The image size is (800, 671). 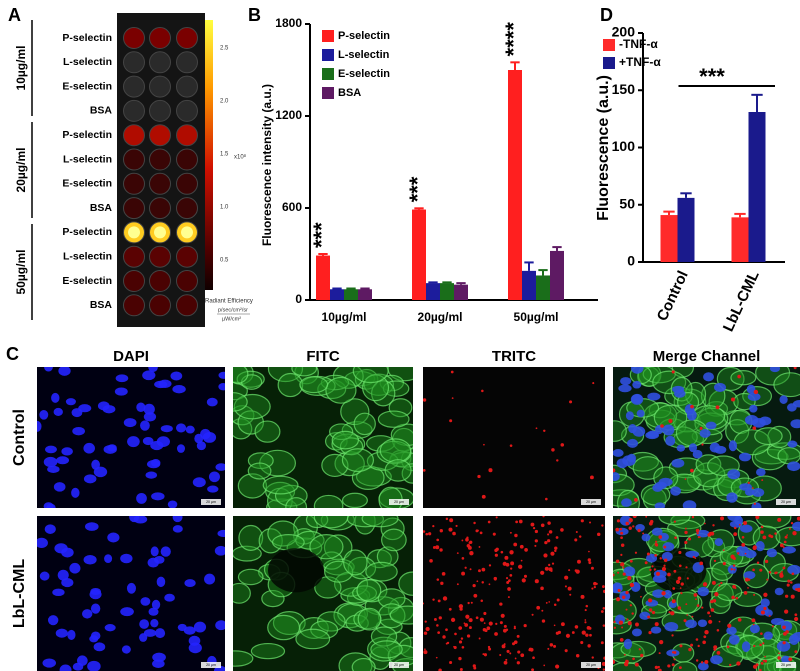 I want to click on panel-label: A, so click(x=14, y=15).